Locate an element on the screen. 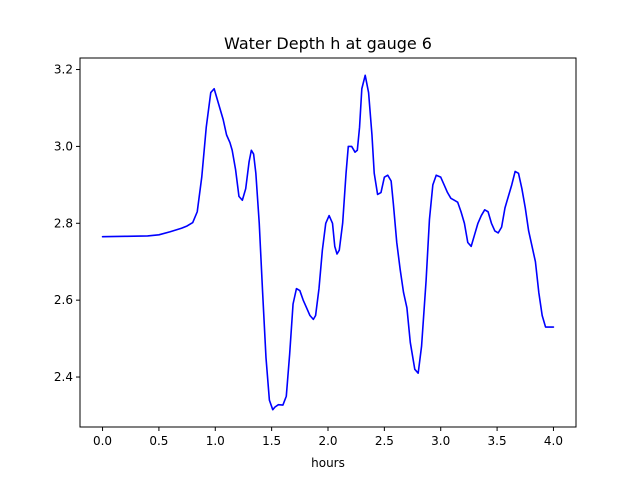  y-tick-label: 2.4 is located at coordinates (63, 377).